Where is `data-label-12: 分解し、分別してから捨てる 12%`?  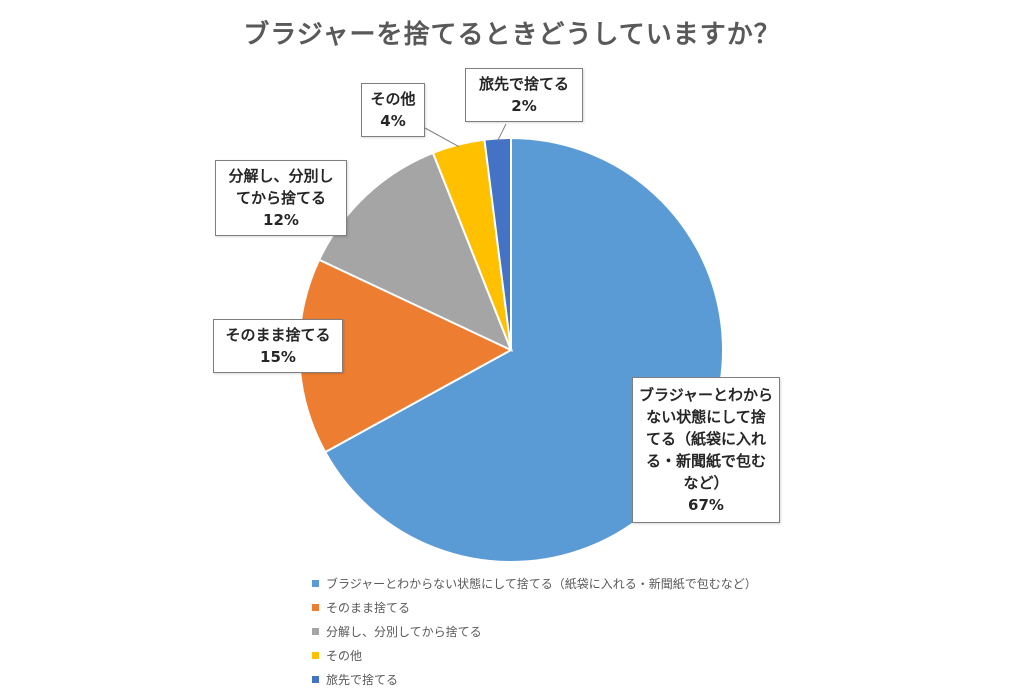 data-label-12: 分解し、分別してから捨てる 12% is located at coordinates (281, 198).